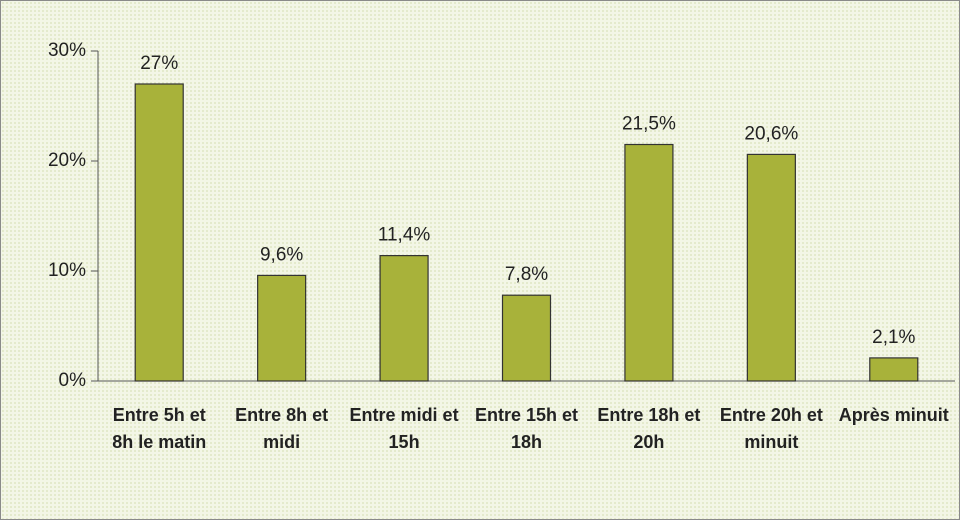  I want to click on x-tick-label: Entre midi et 15h, so click(404, 428).